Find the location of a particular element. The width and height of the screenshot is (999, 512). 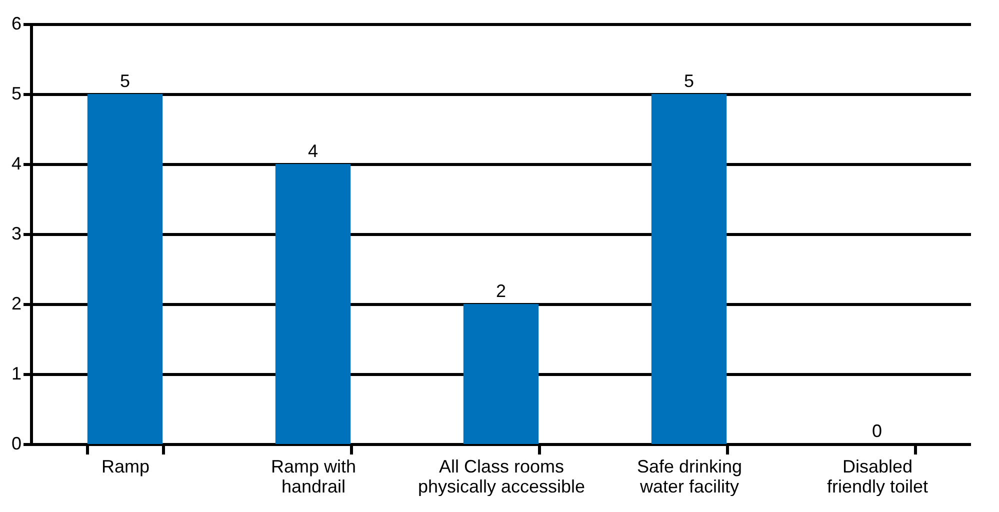

y-tick-label: 5 is located at coordinates (16, 94).